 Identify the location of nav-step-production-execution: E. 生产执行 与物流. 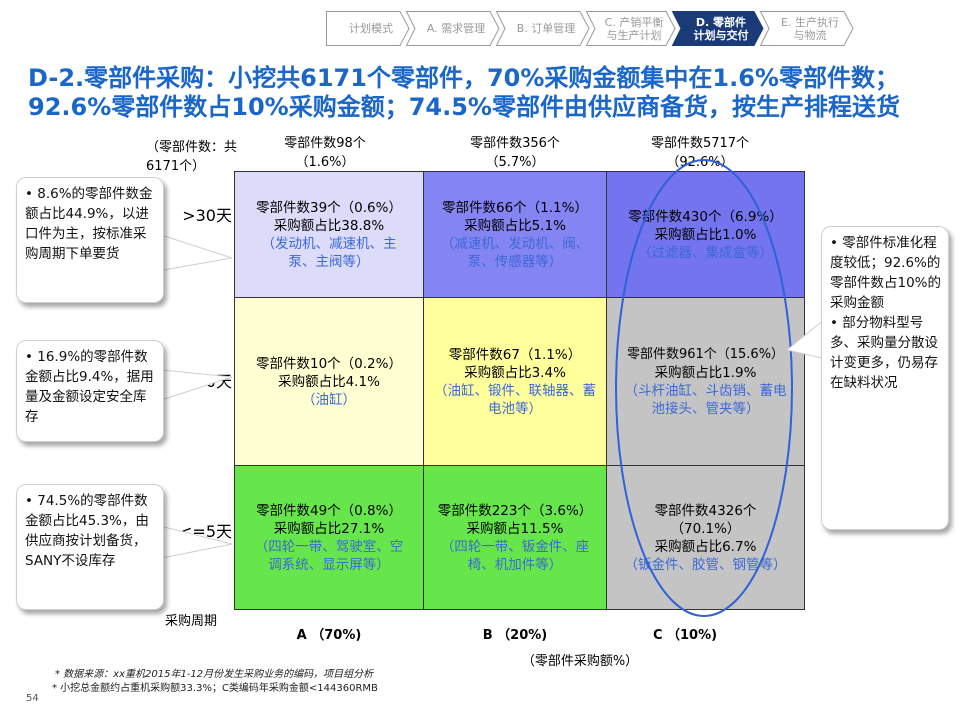
(806, 28).